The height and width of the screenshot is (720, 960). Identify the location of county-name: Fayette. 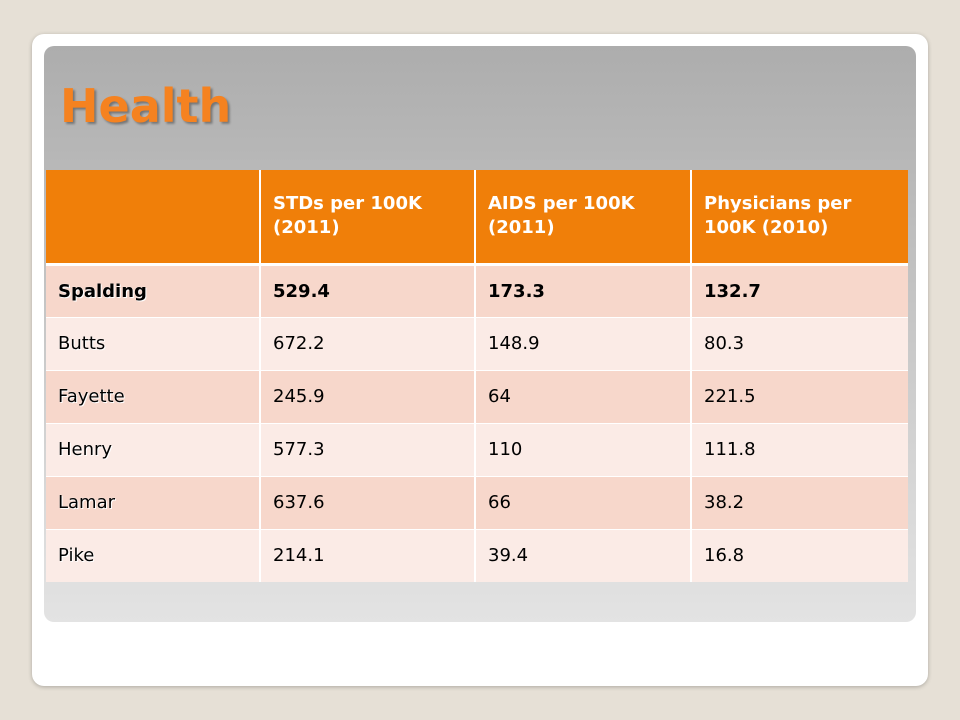
(91, 396).